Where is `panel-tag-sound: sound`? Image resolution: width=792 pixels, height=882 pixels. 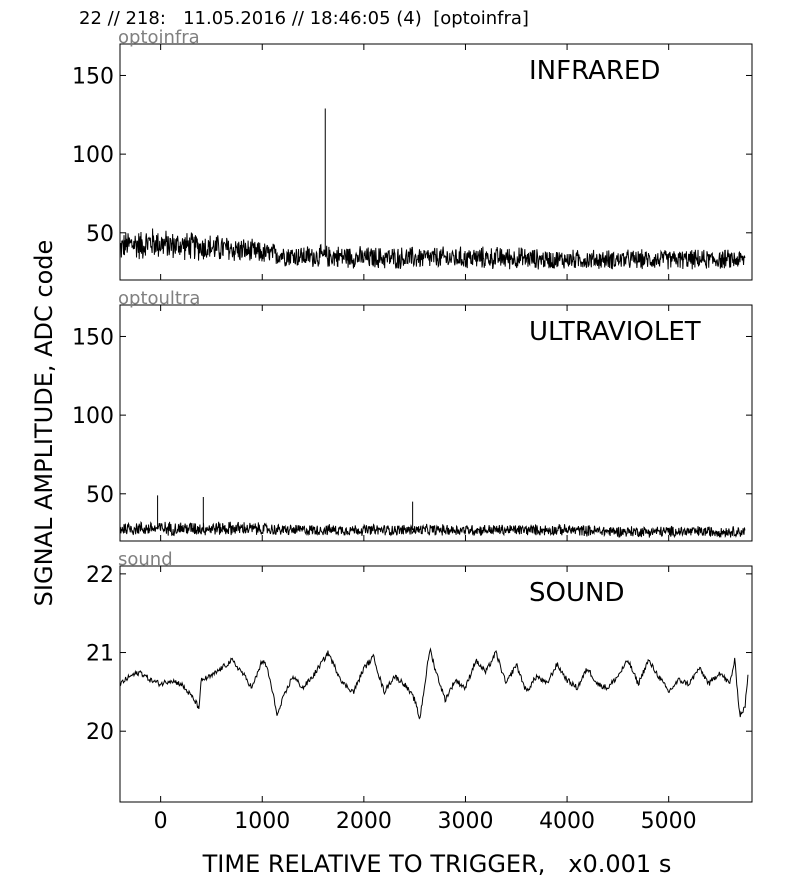
panel-tag-sound: sound is located at coordinates (145, 559).